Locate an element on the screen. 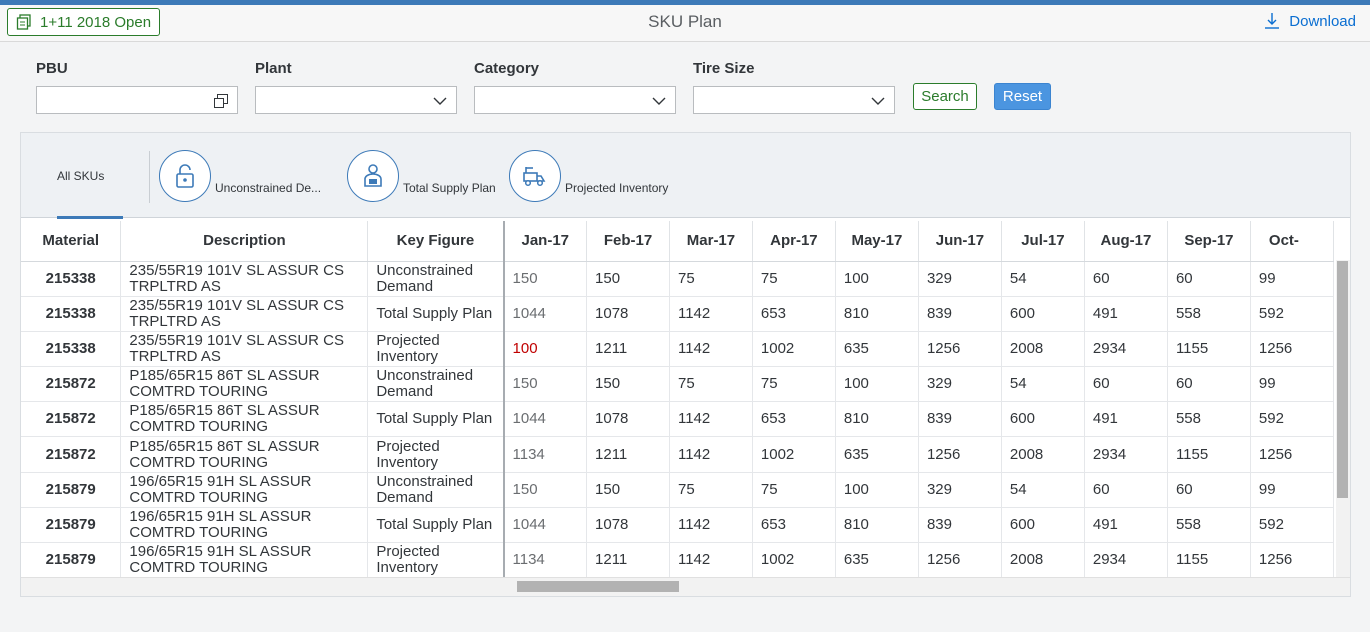 The image size is (1370, 632). value-cell: 592 is located at coordinates (1292, 419).